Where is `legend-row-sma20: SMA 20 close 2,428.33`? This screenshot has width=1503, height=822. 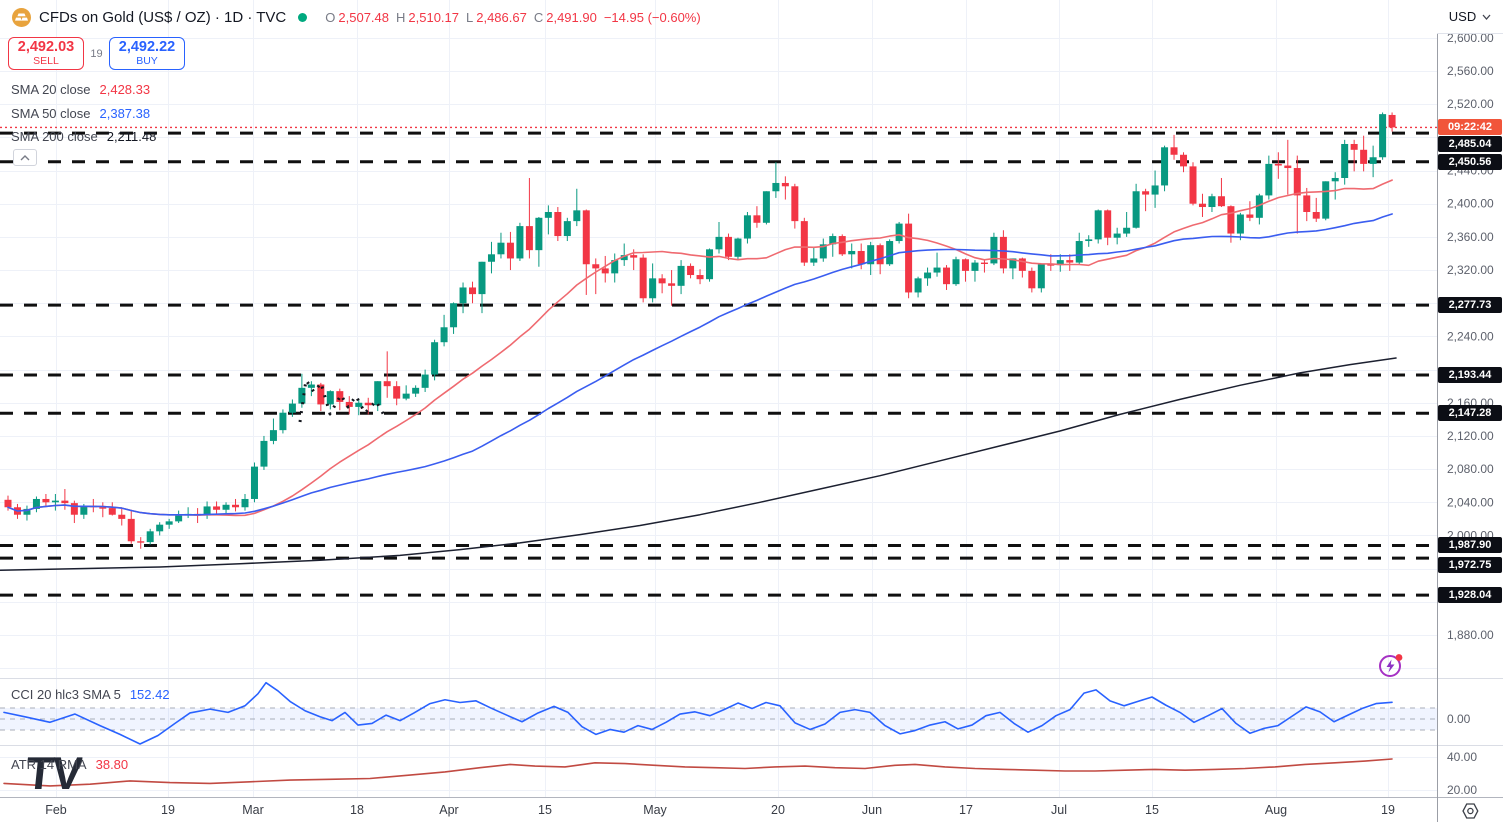 legend-row-sma20: SMA 20 close 2,428.33 is located at coordinates (83, 90).